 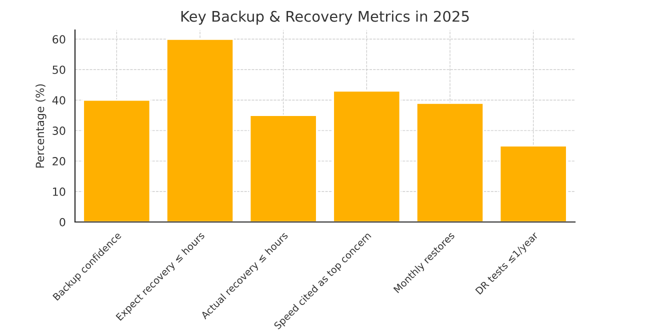 What do you see at coordinates (59, 100) in the screenshot?
I see `y-tick-label: 40` at bounding box center [59, 100].